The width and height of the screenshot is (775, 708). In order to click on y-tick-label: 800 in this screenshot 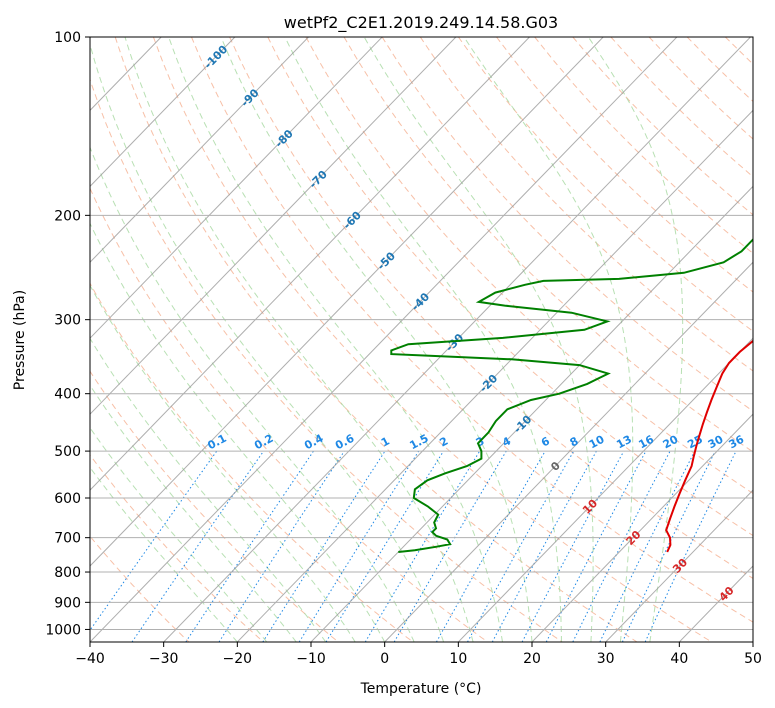, I will do `click(67, 573)`.